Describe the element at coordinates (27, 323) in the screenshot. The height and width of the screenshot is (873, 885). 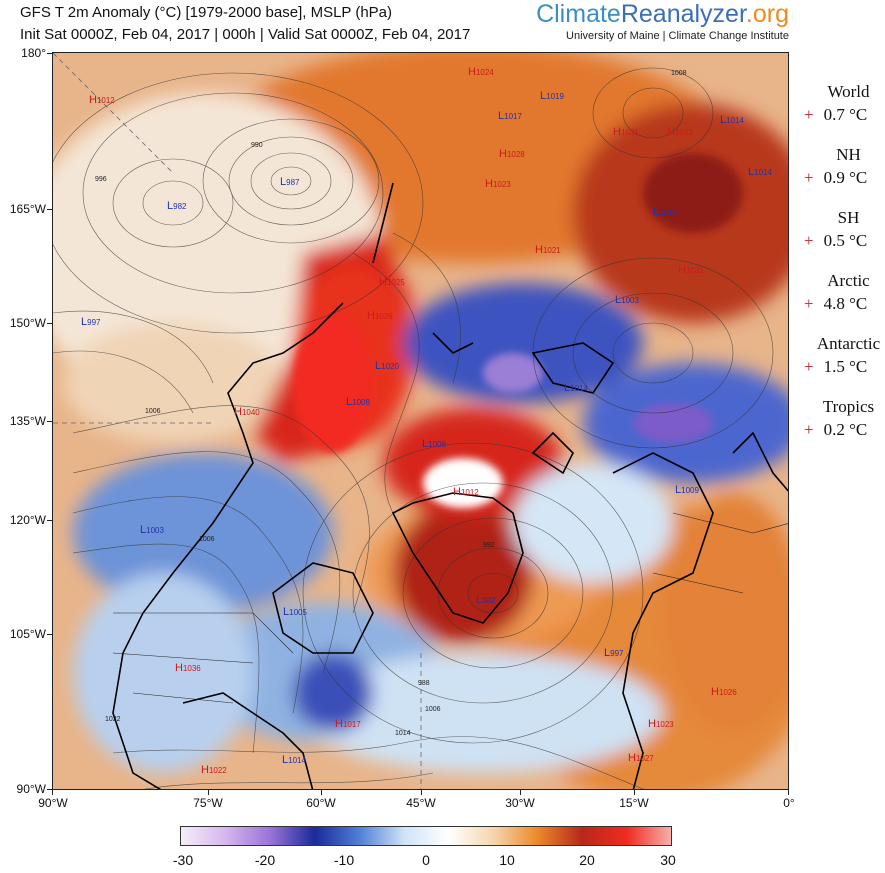
I see `axis-label-lon: 150°W` at that location.